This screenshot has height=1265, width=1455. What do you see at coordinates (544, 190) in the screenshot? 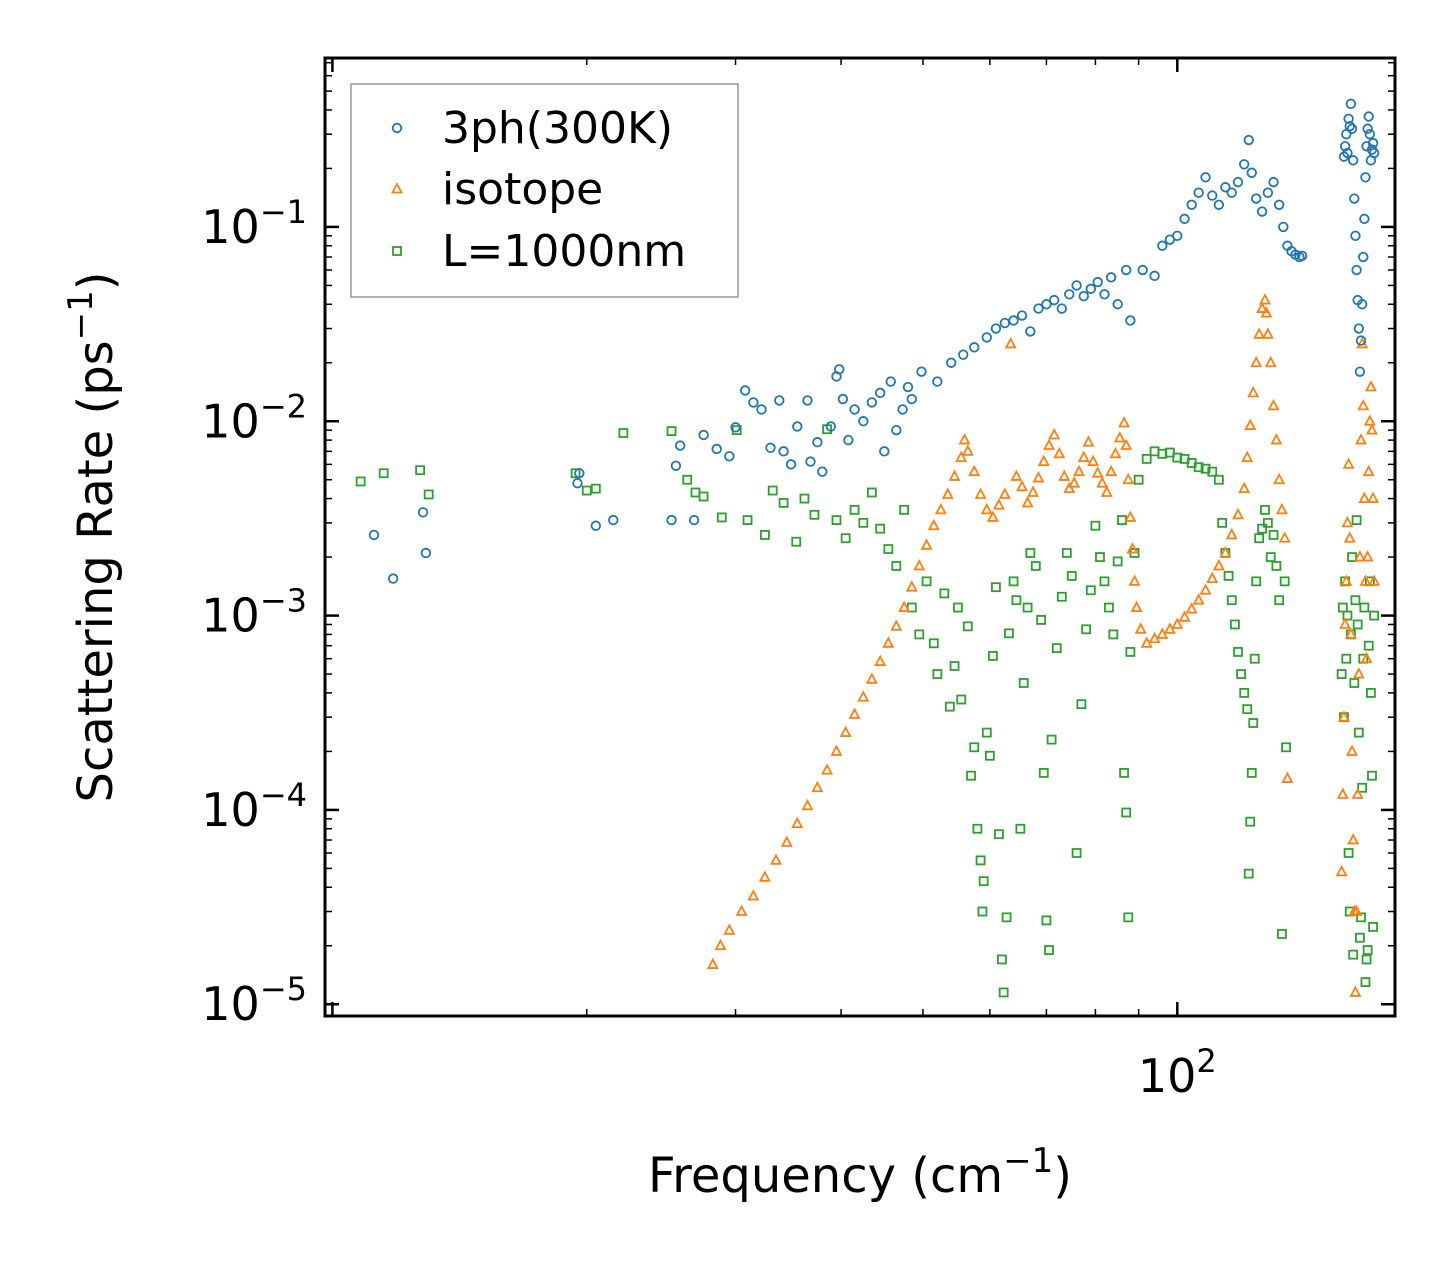
I see `legend-box` at bounding box center [544, 190].